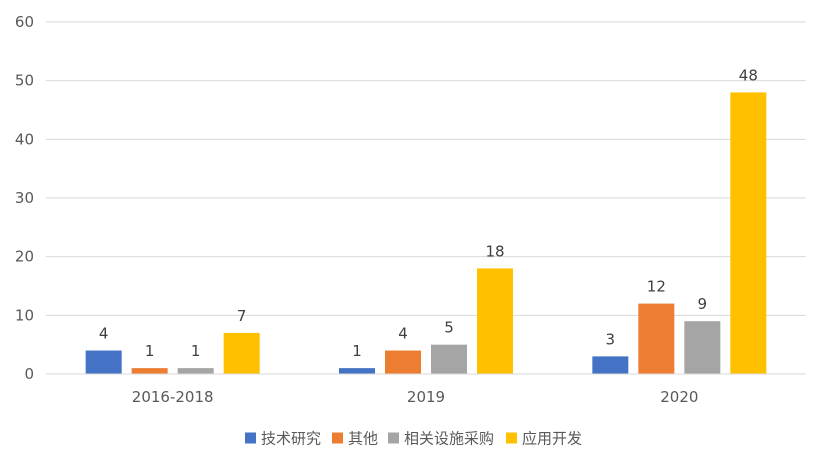  What do you see at coordinates (291, 439) in the screenshot?
I see `legend-label: 技术研究` at bounding box center [291, 439].